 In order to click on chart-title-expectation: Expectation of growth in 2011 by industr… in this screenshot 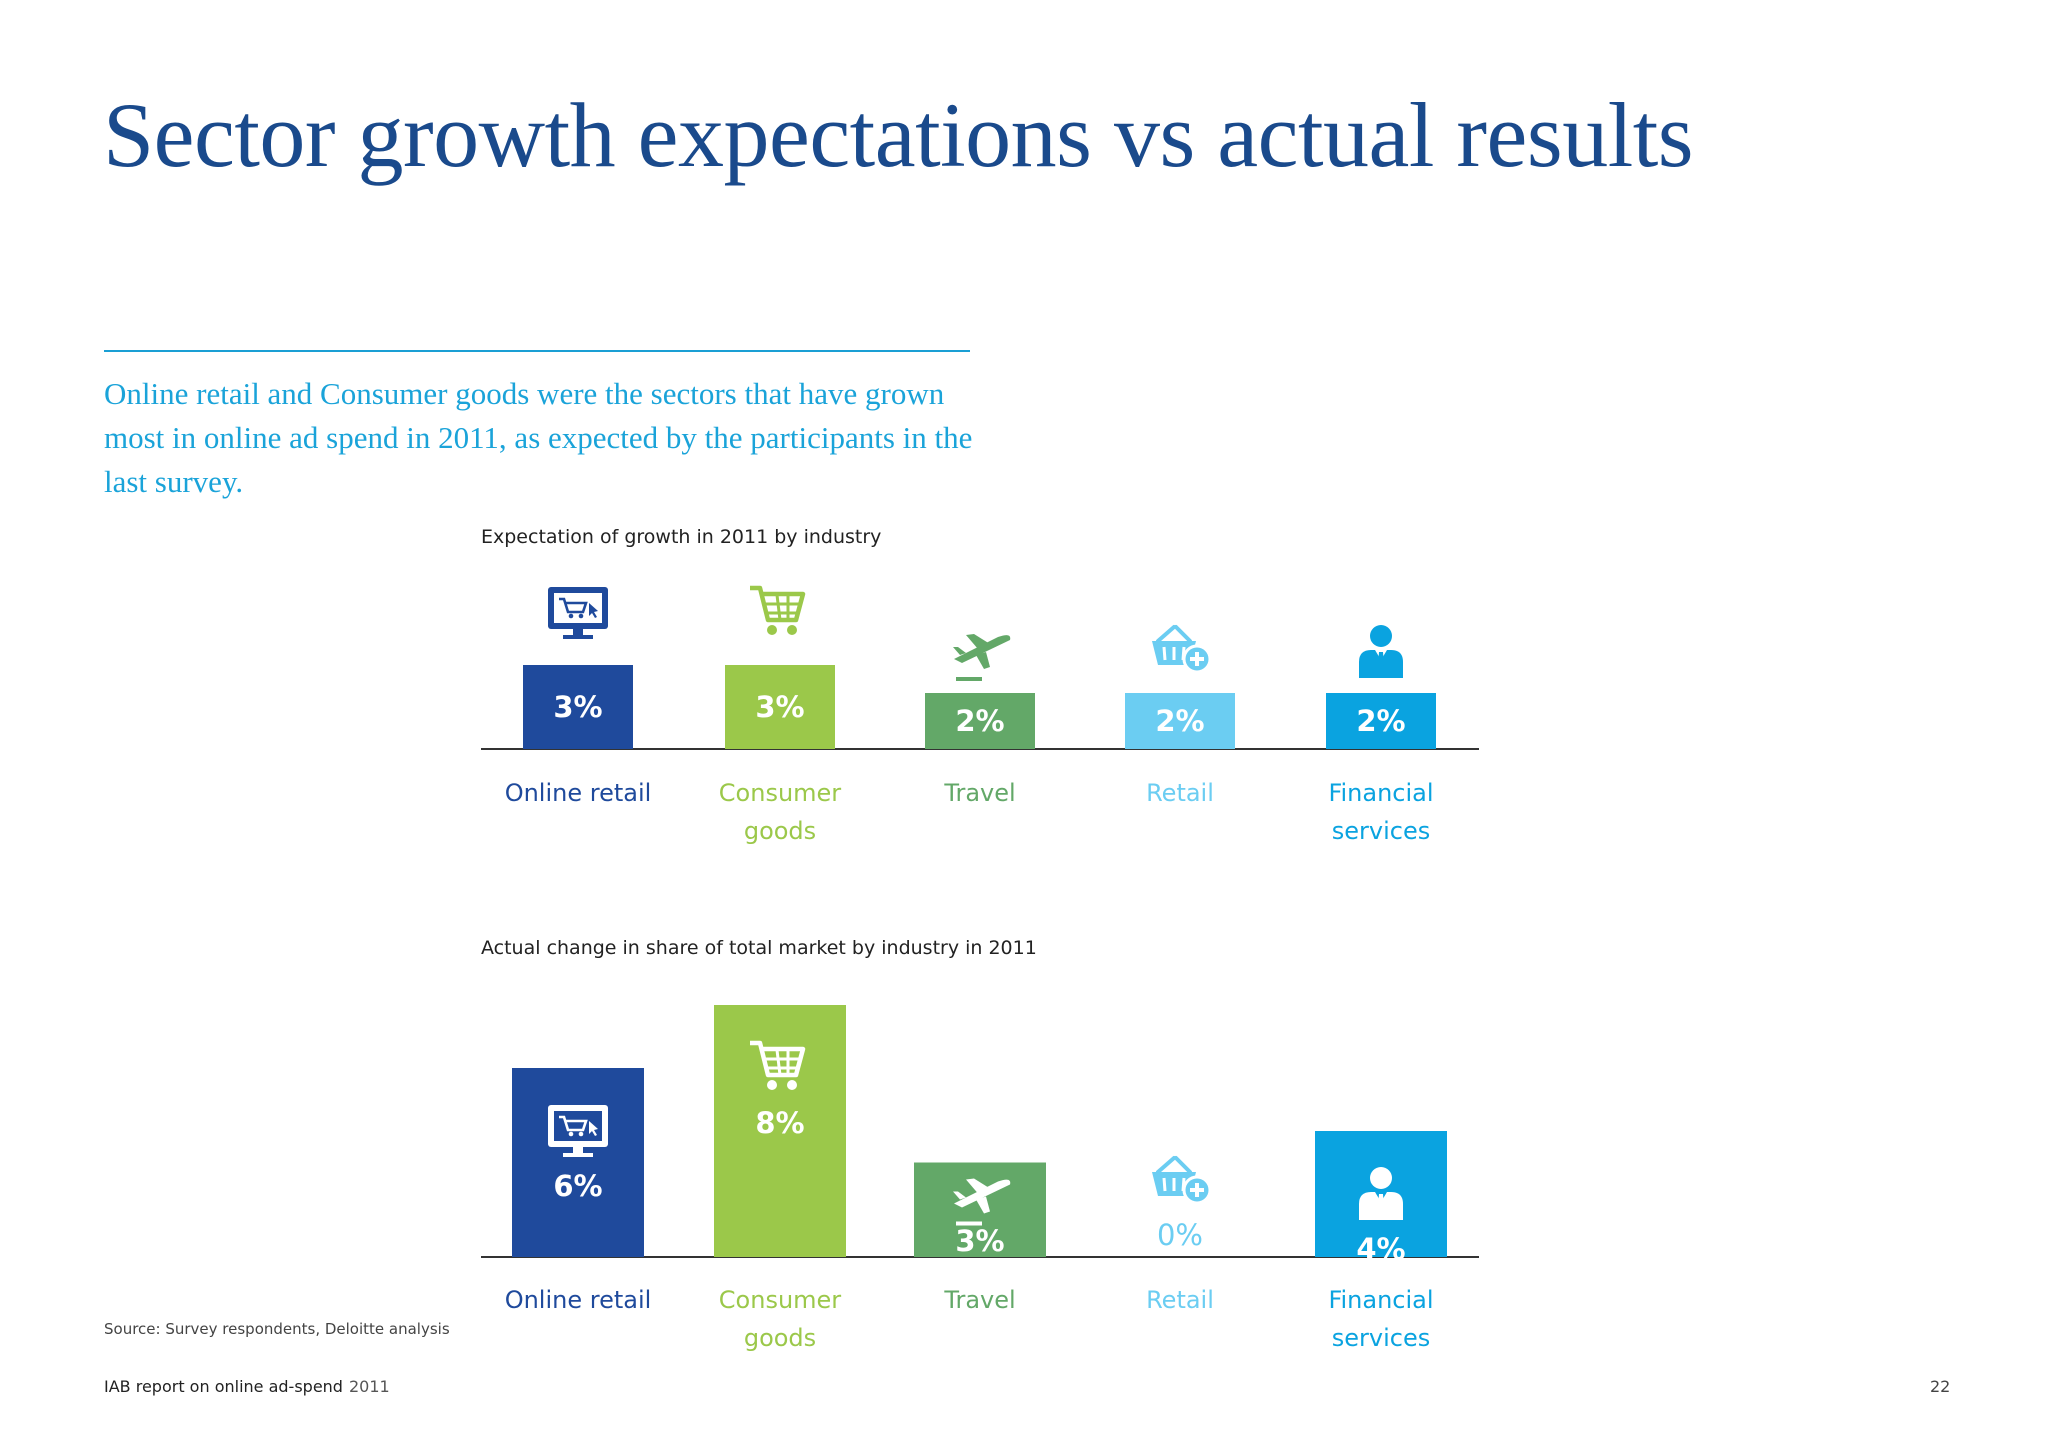, I will do `click(681, 537)`.